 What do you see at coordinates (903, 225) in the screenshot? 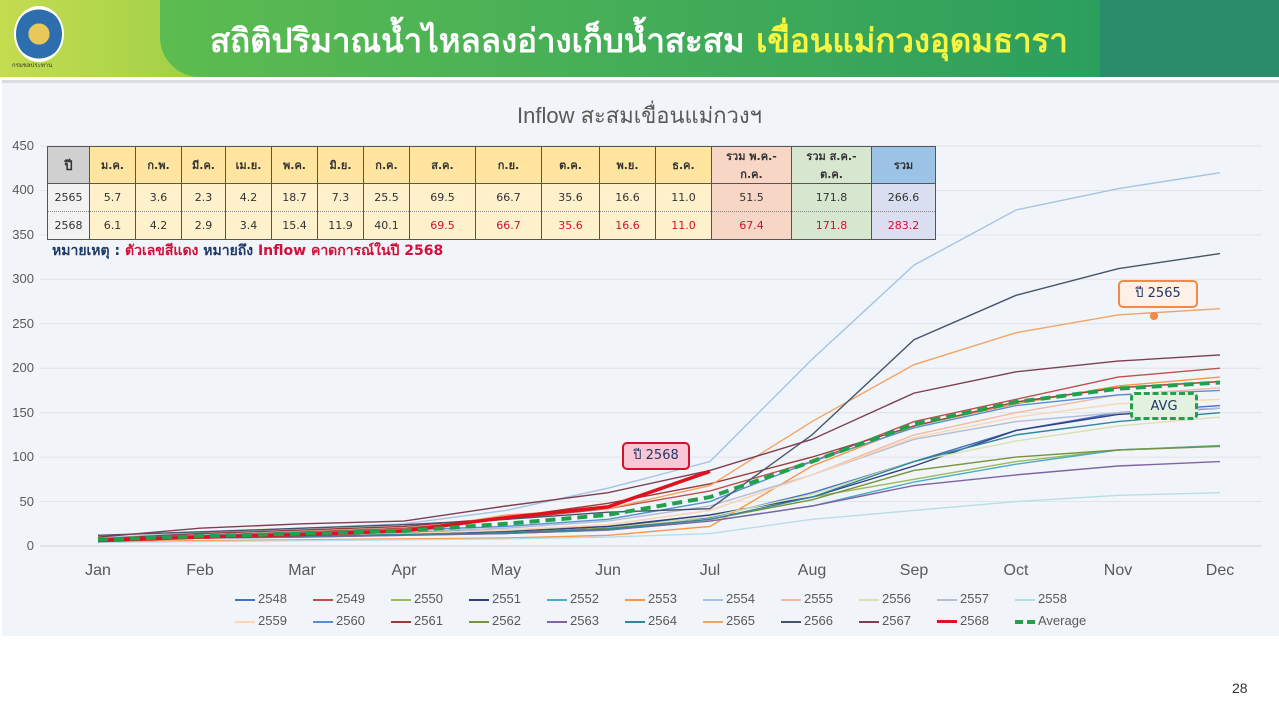
I see `table-cell: 283.2` at bounding box center [903, 225].